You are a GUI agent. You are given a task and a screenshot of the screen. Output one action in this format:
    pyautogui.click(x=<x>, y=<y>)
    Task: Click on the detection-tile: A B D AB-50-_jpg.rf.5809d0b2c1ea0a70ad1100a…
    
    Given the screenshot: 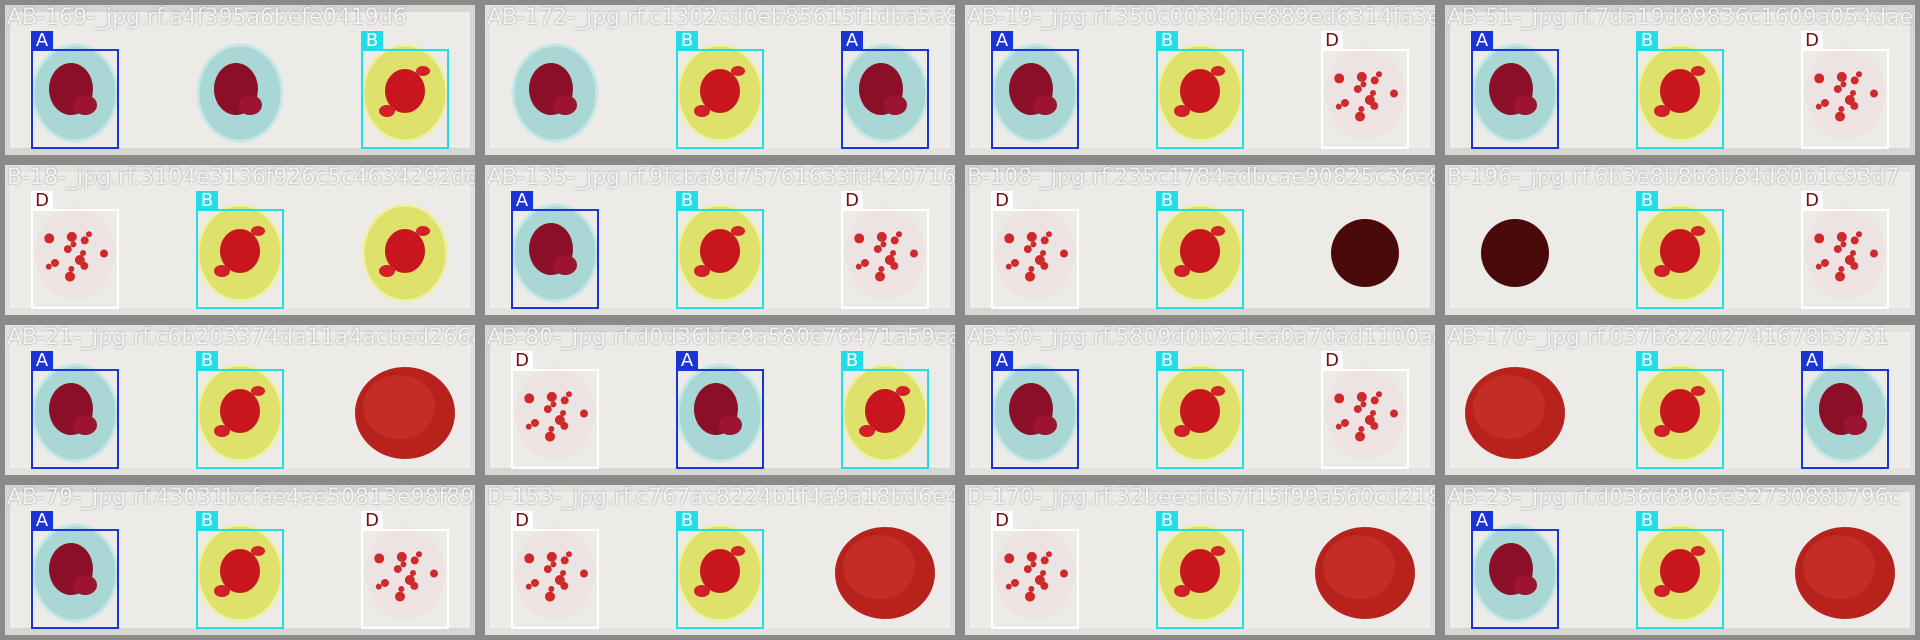 What is the action you would take?
    pyautogui.click(x=1200, y=400)
    